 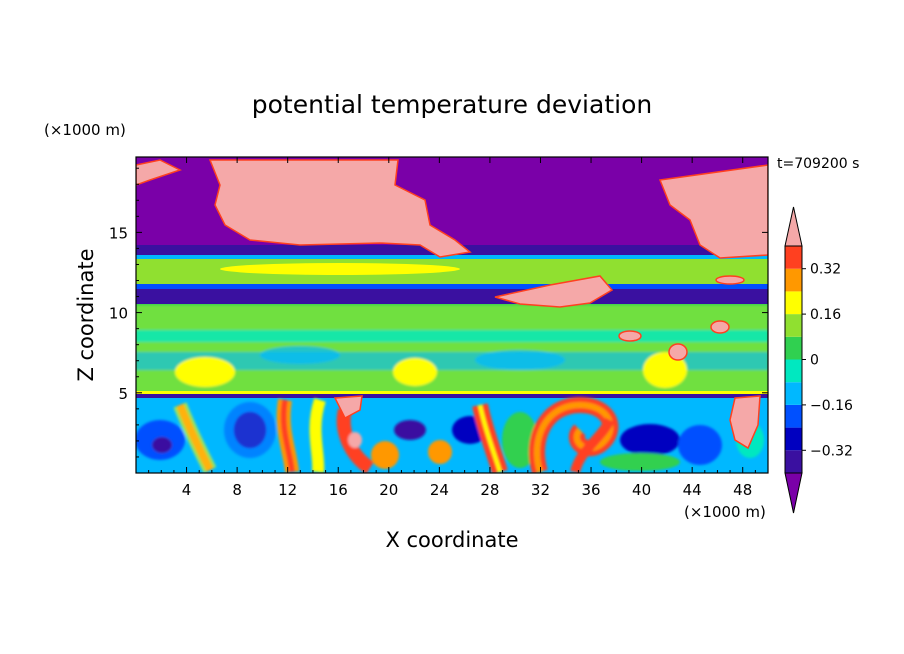 What do you see at coordinates (452, 336) in the screenshot?
I see `mid-cool-band` at bounding box center [452, 336].